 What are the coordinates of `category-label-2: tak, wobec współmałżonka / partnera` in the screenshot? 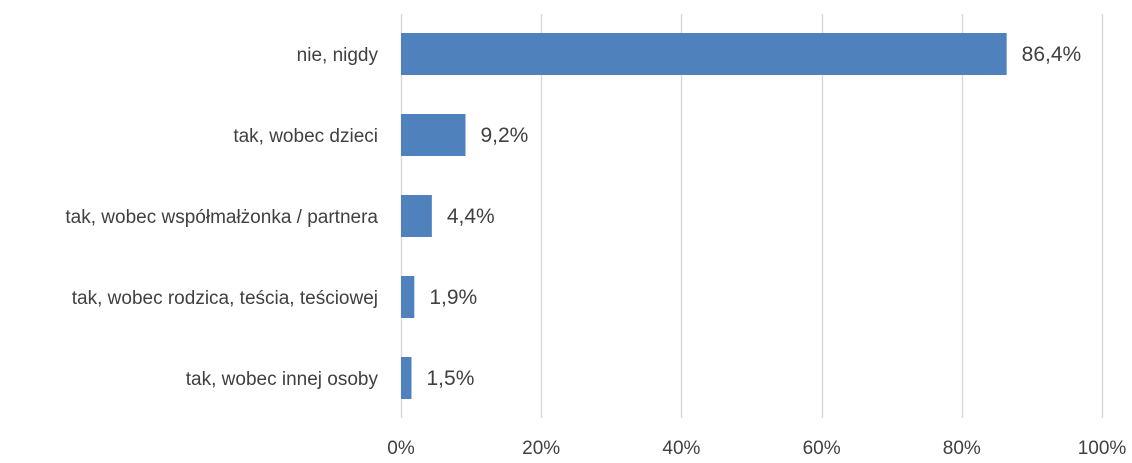 It's located at (221, 217).